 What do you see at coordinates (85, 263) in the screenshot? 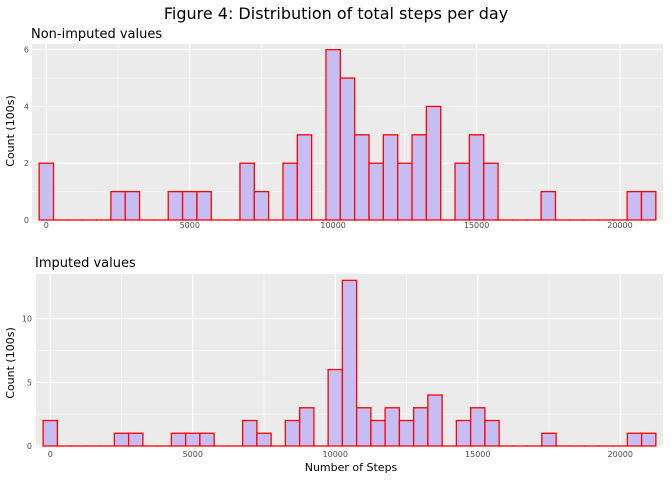
I see `panel-2-title: Imputed values` at bounding box center [85, 263].